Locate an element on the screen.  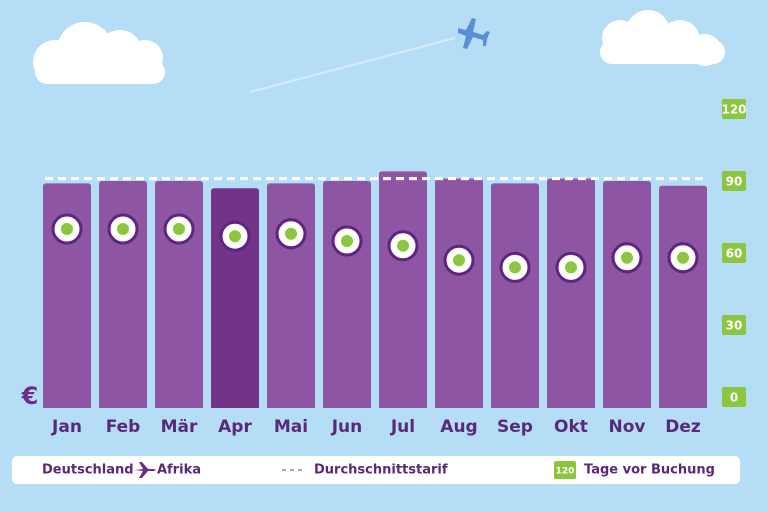
y2-tick: 0 is located at coordinates (734, 397).